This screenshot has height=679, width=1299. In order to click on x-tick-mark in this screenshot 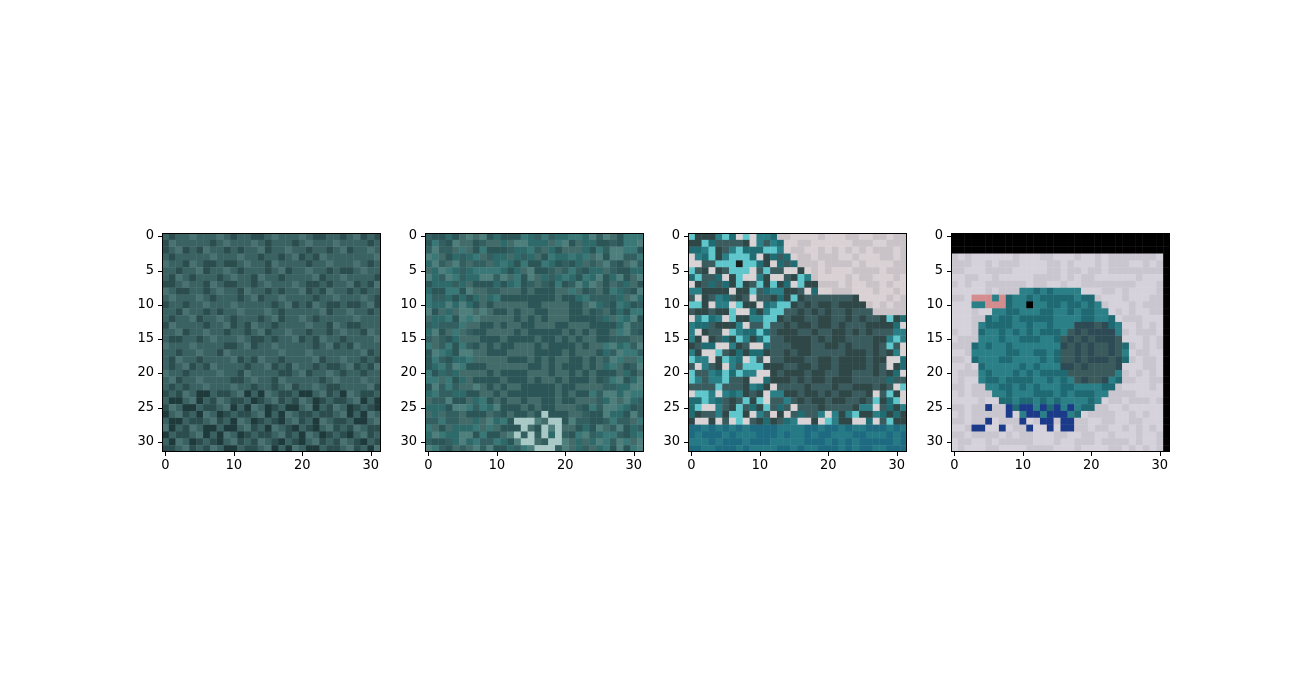, I will do `click(234, 454)`.